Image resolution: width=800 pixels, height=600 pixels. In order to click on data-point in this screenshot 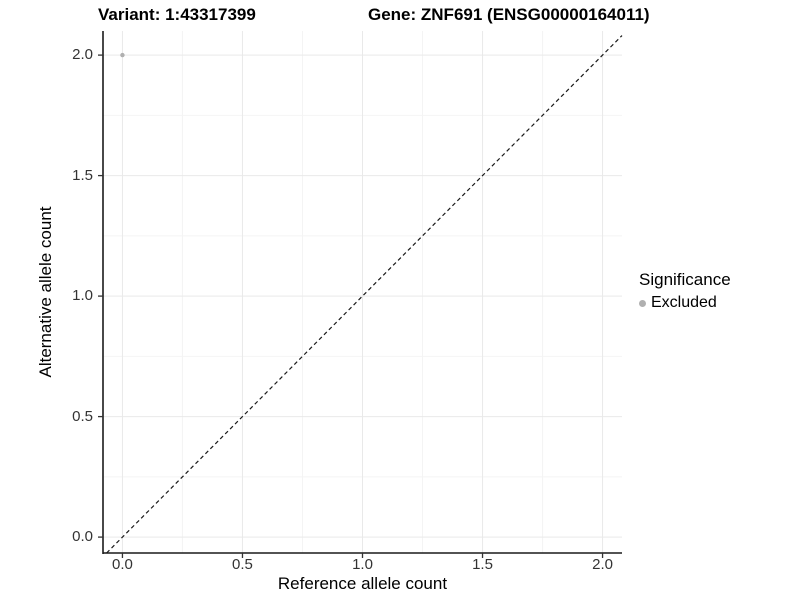, I will do `click(122, 55)`.